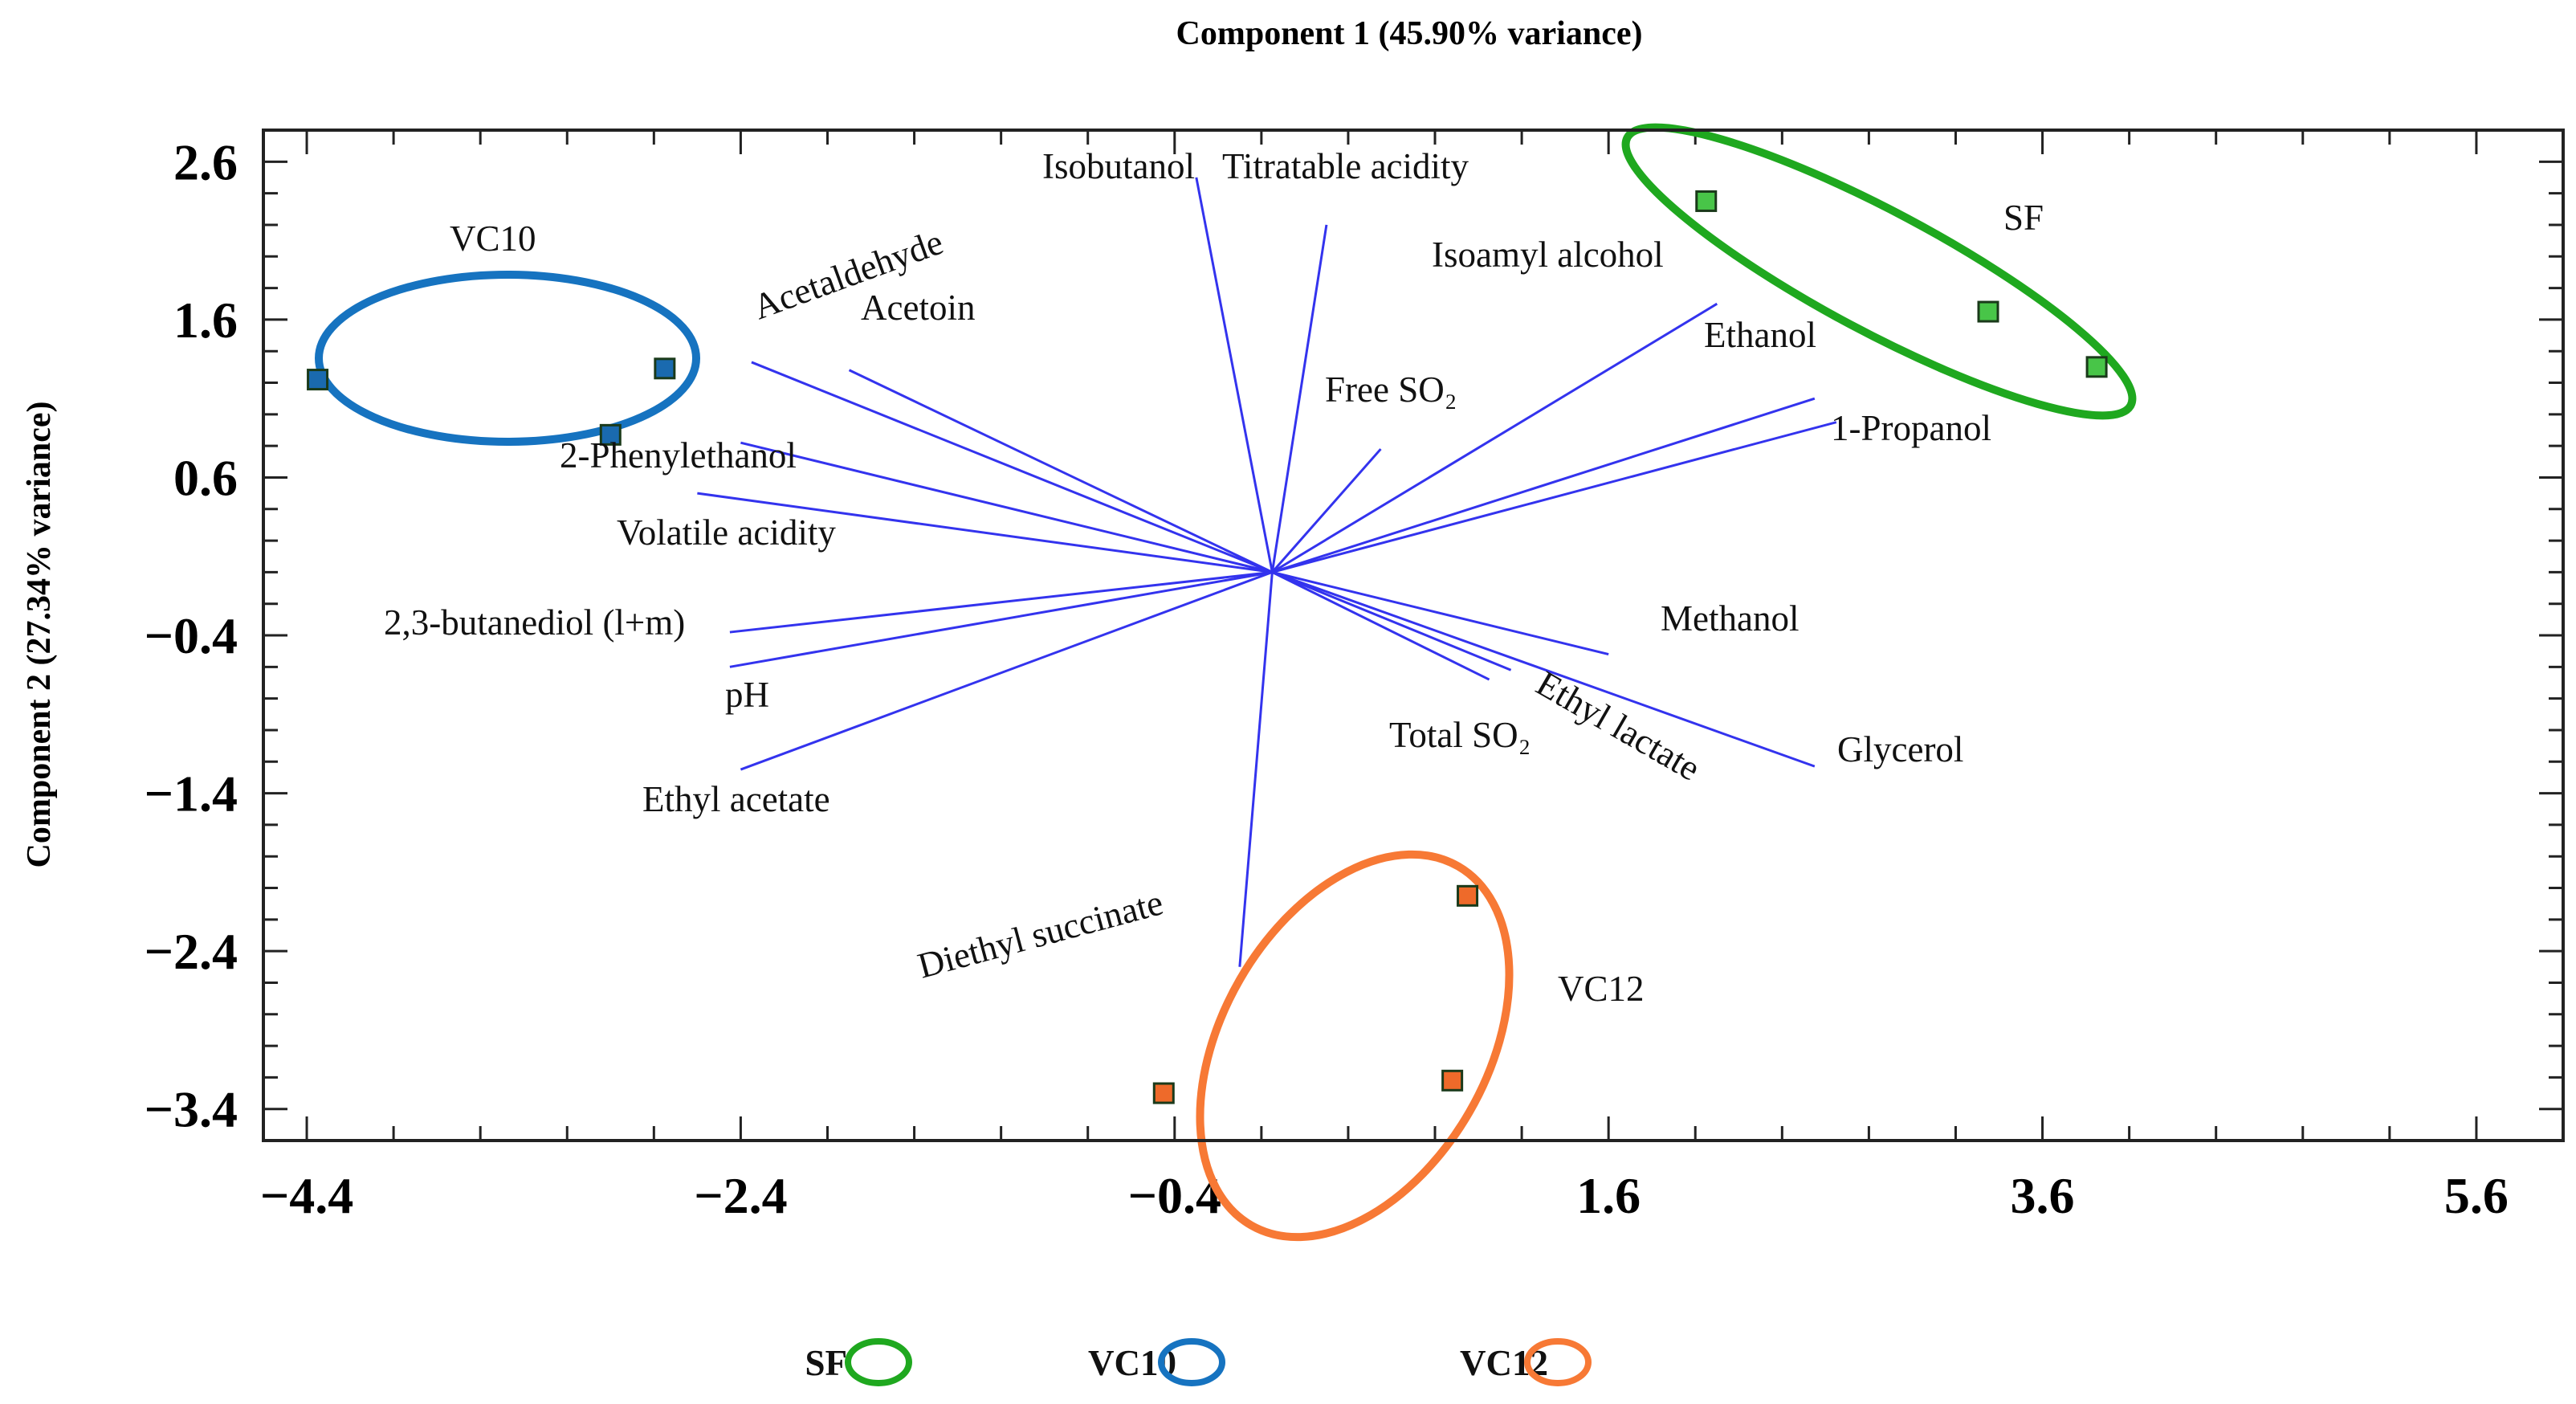 Image resolution: width=2576 pixels, height=1404 pixels. Describe the element at coordinates (2023, 218) in the screenshot. I see `group-label-sf: SF` at that location.